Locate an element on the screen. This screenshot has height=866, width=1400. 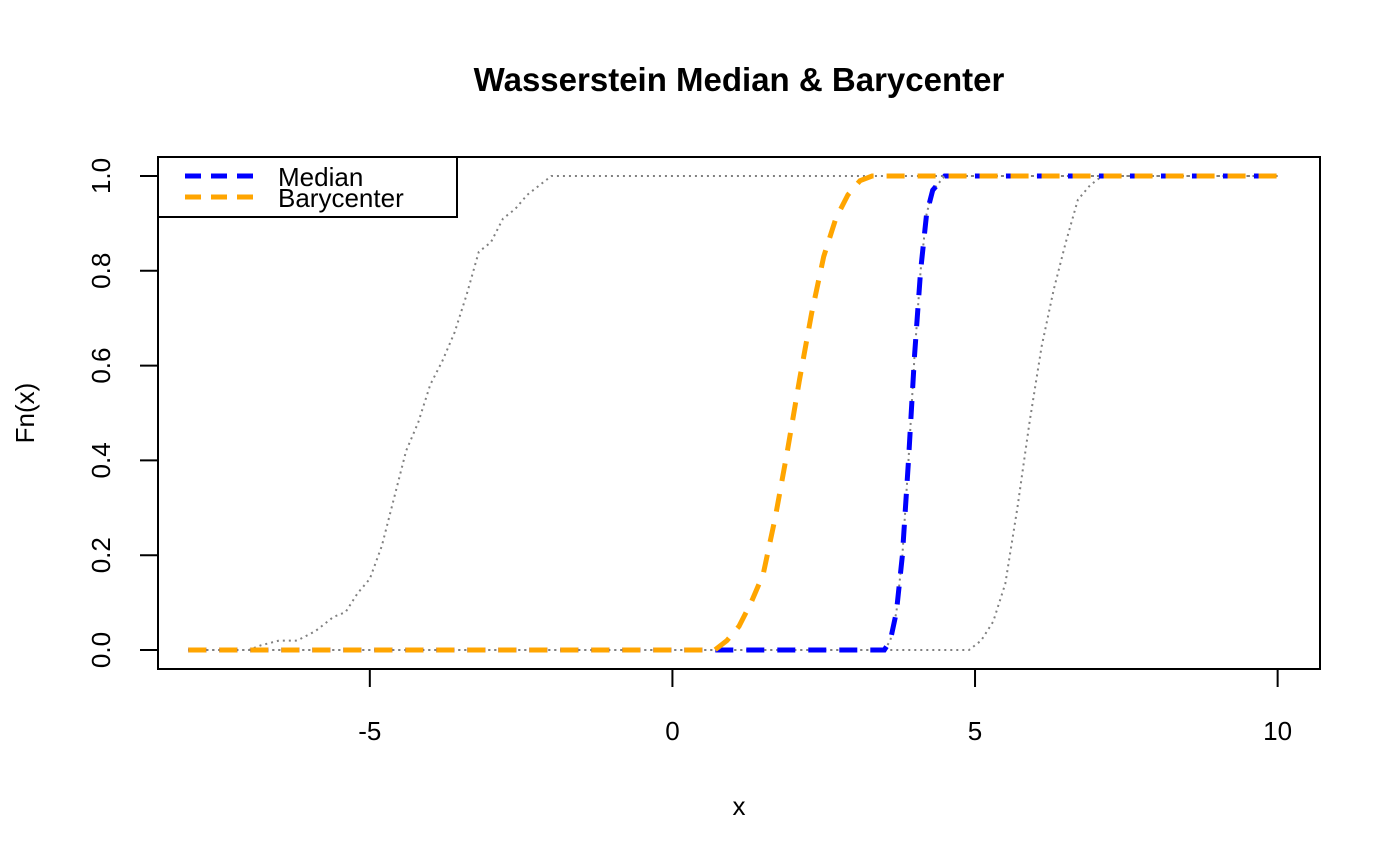
x-tick-label: -5 is located at coordinates (369, 731).